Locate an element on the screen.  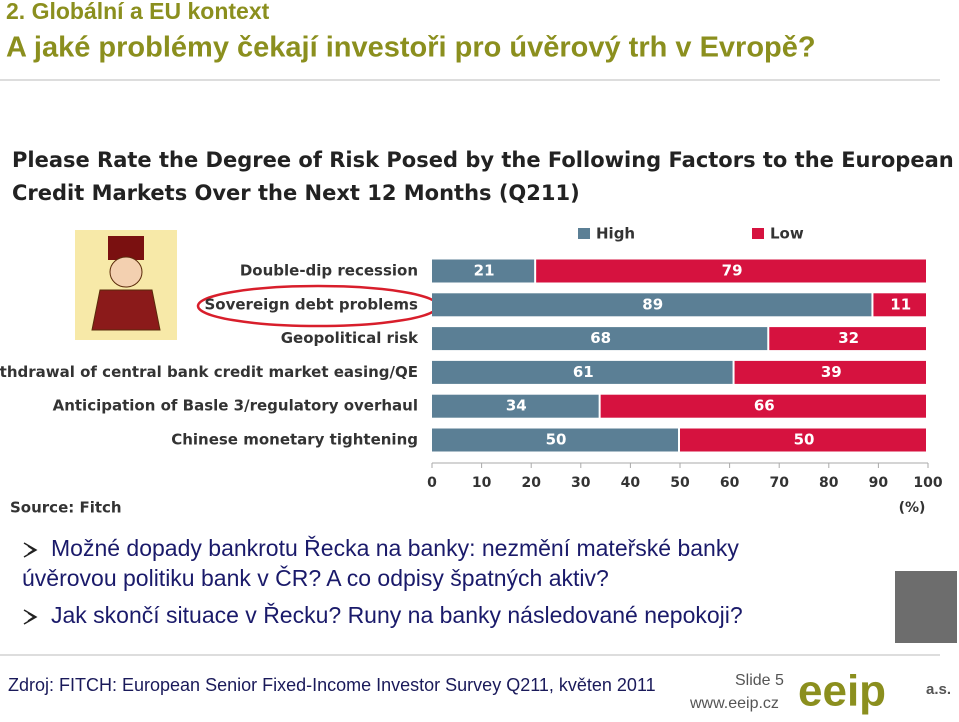
section-title: 2. Globální a EU kontext is located at coordinates (138, 12).